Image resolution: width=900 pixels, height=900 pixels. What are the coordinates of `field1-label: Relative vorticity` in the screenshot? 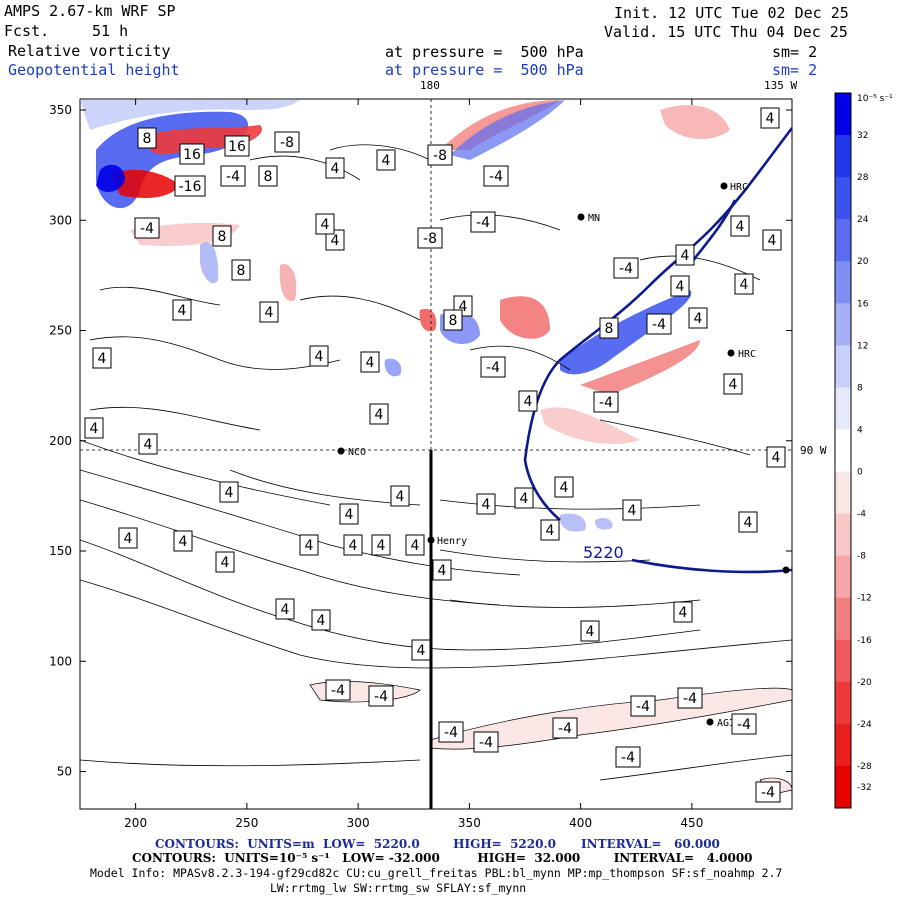 It's located at (89, 51).